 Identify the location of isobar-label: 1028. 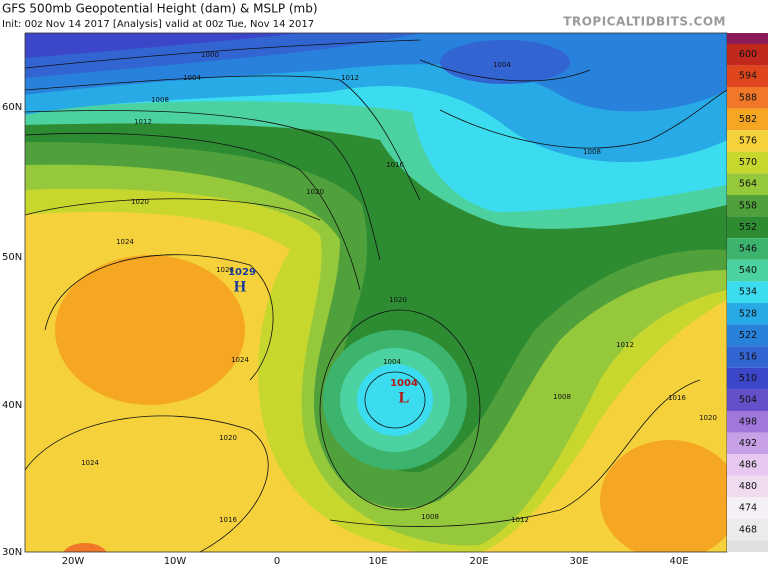
(225, 270).